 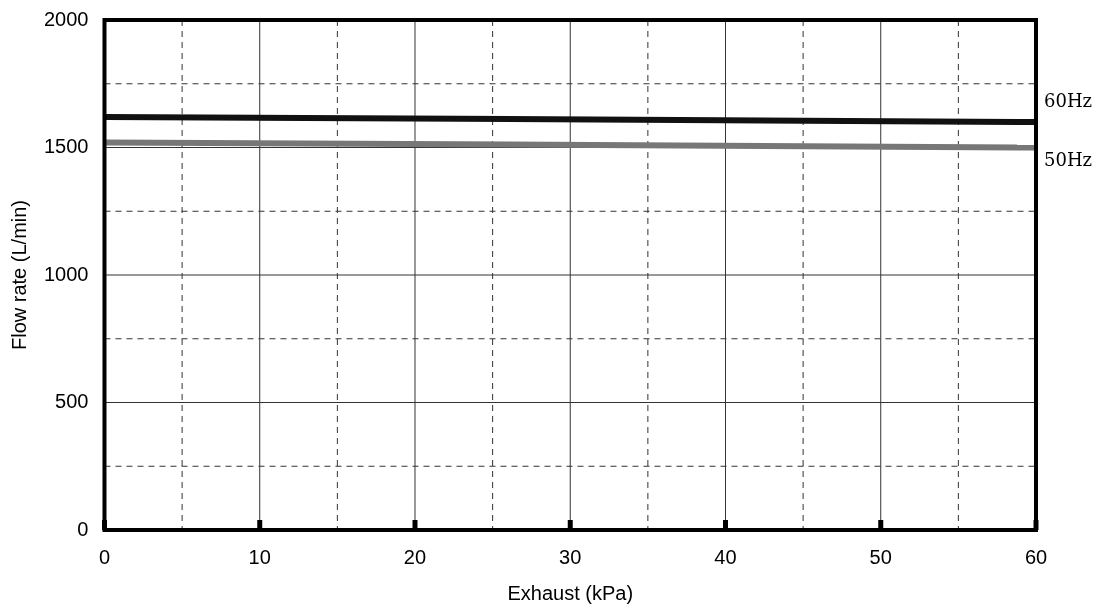 What do you see at coordinates (880, 556) in the screenshot?
I see `x-tick-label: 50` at bounding box center [880, 556].